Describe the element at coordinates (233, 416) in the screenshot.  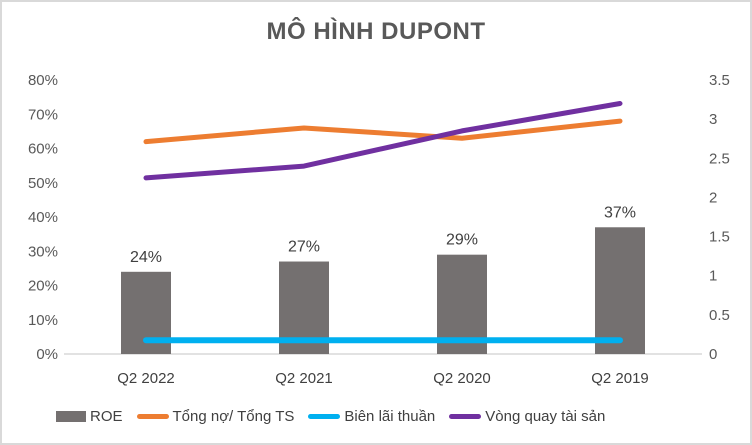
I see `legend-label-debt-ratio: Tổng nợ/ Tổng TS` at that location.